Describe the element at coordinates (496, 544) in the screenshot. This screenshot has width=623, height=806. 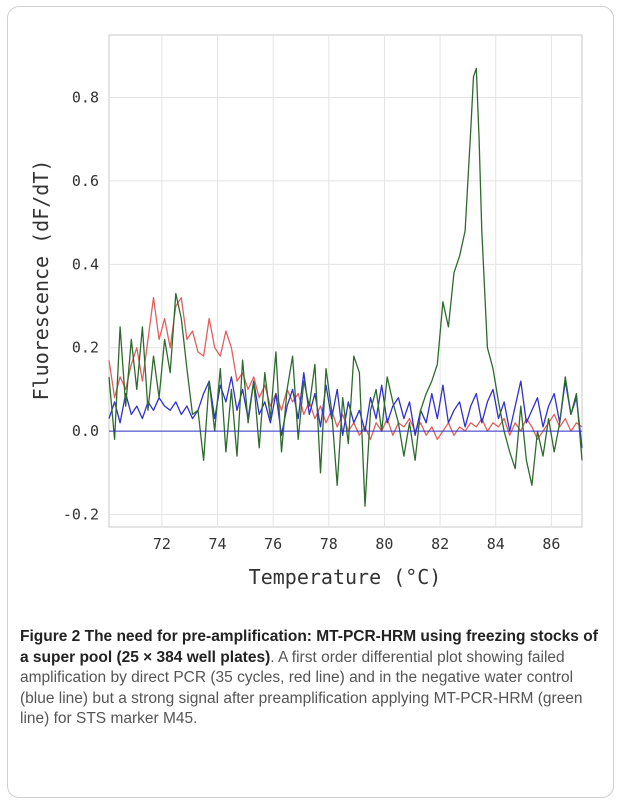
I see `x-tick-label: 84` at that location.